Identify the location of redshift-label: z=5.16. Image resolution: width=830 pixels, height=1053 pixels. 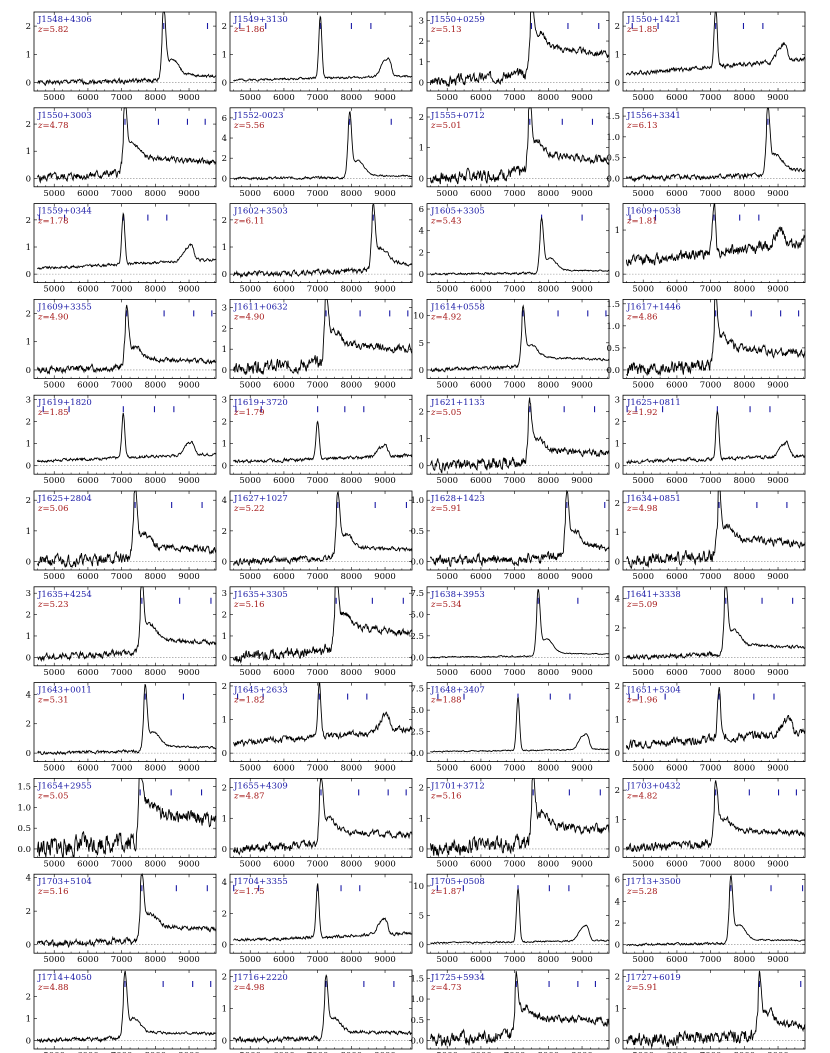
(249, 605).